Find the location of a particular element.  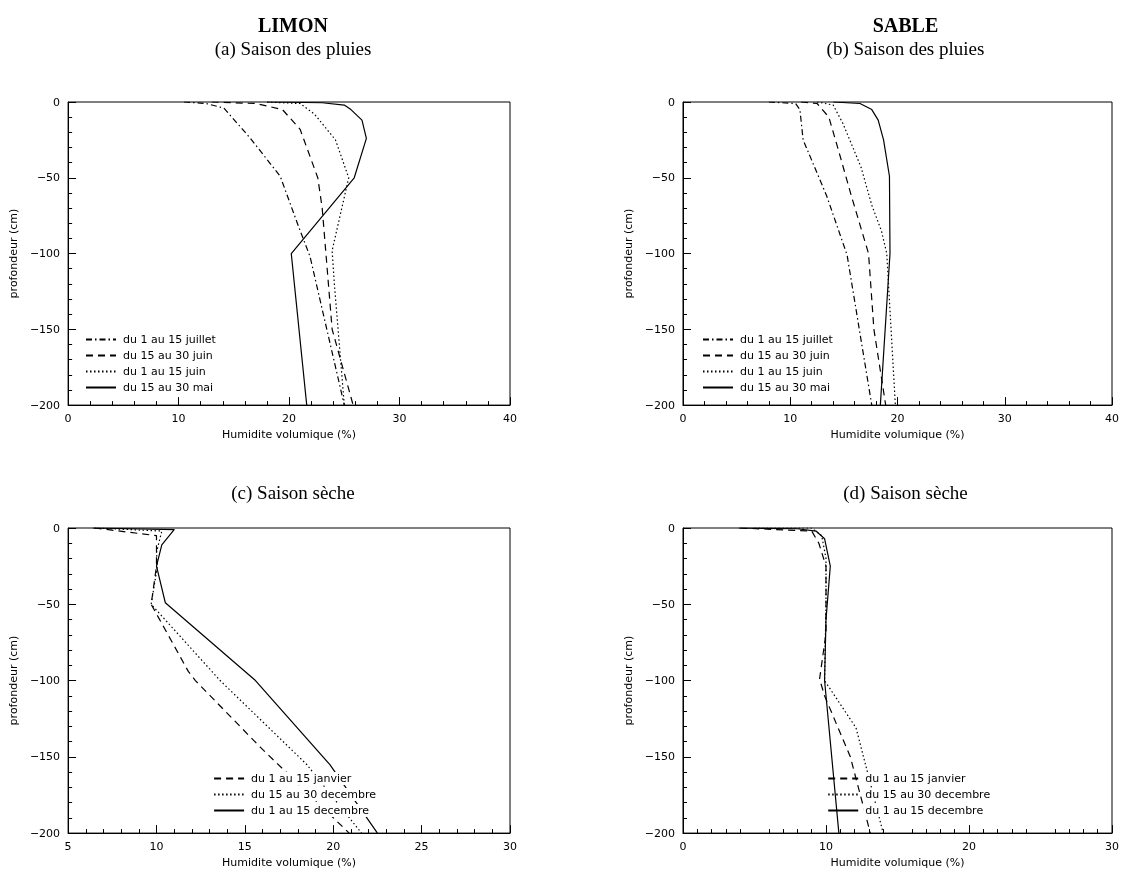

chart-title: (c) Saison sèche is located at coordinates (293, 493).